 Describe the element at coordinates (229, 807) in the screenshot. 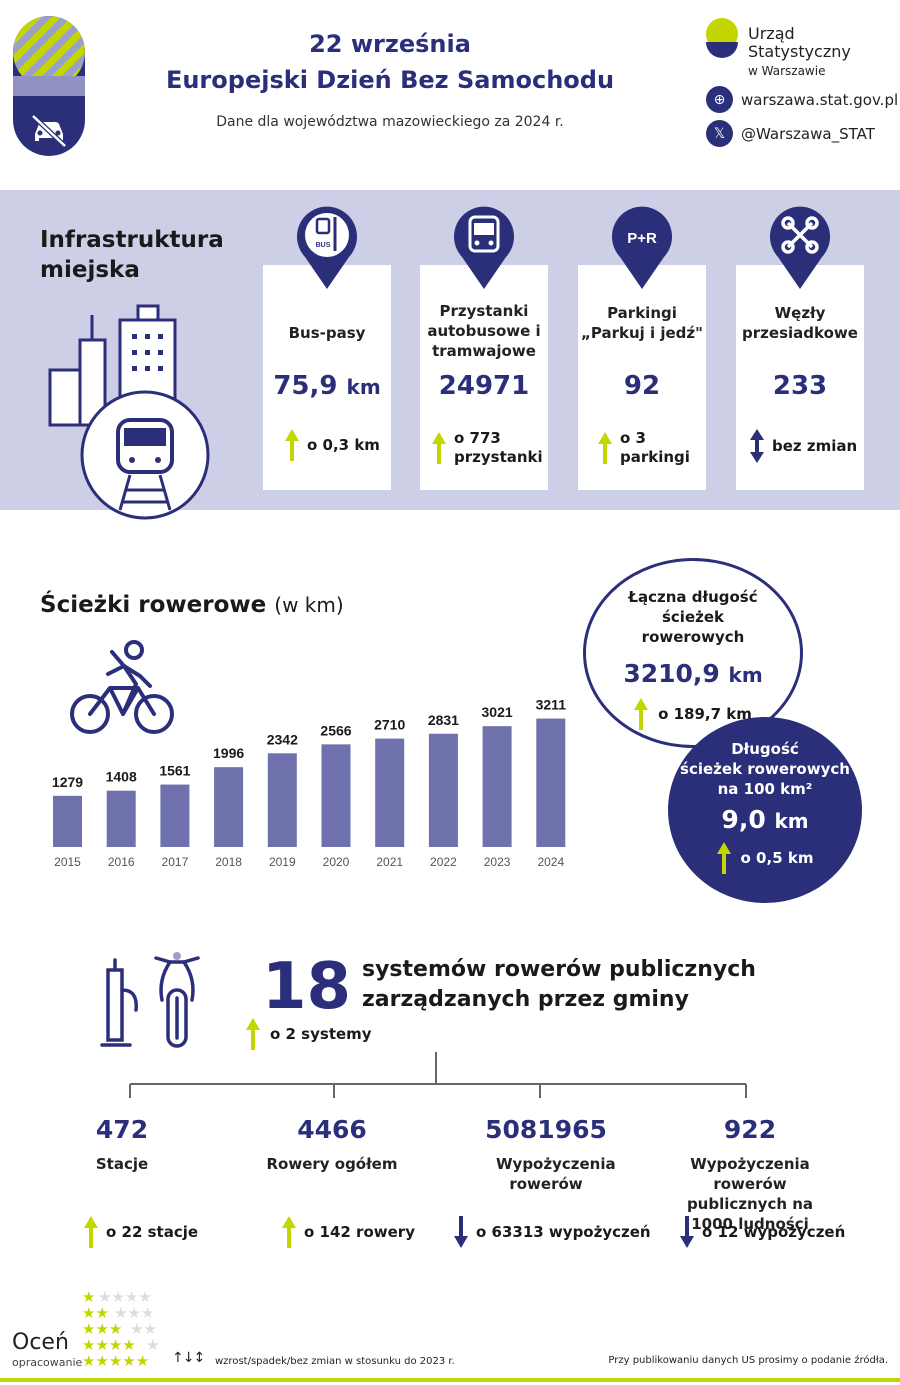

I see `bar-2018` at that location.